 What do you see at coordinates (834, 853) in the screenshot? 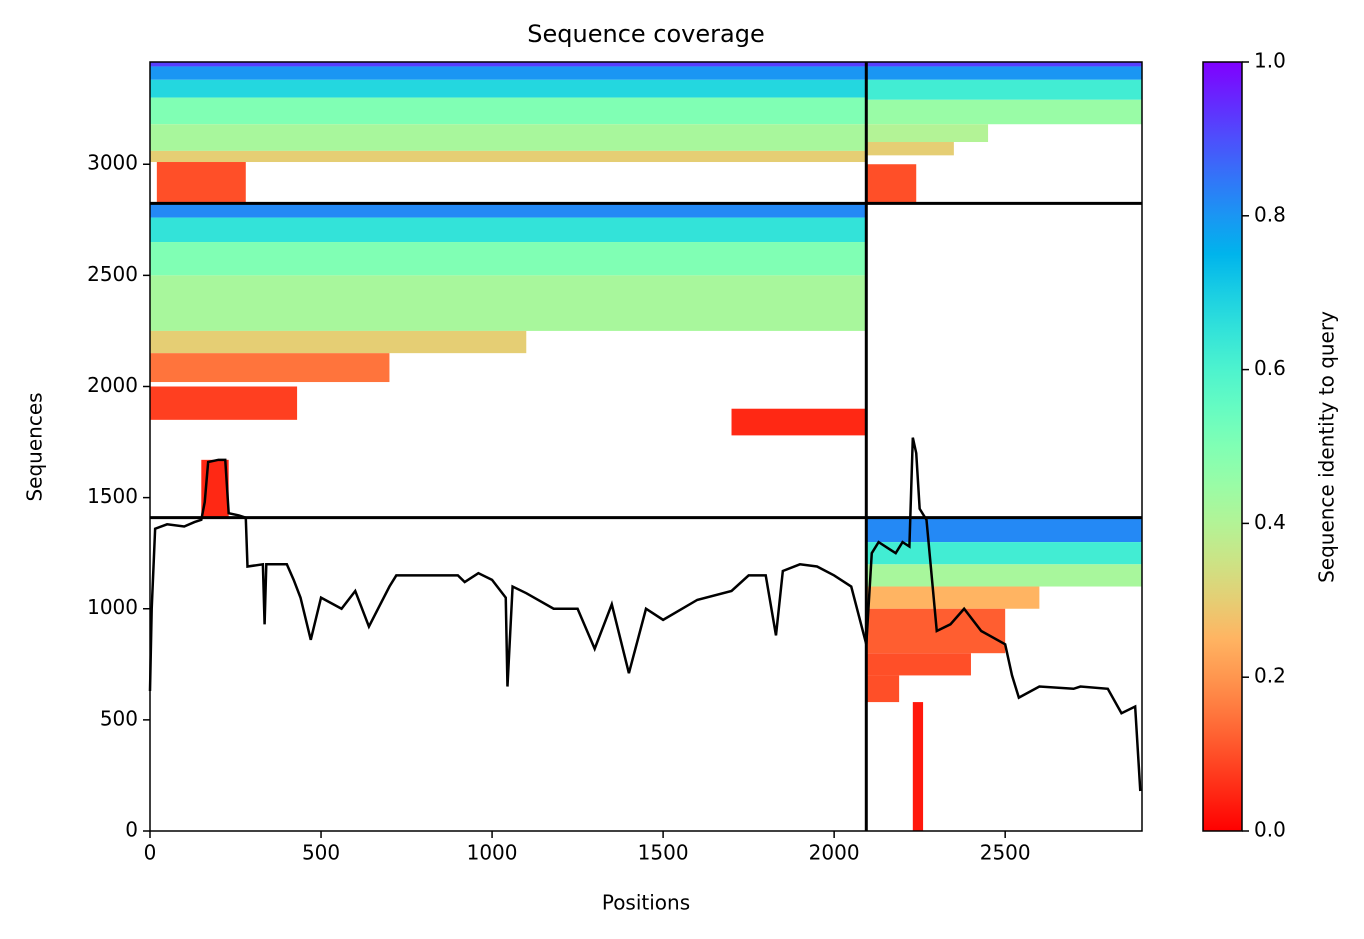
I see `x-tick-label: 2000` at bounding box center [834, 853].